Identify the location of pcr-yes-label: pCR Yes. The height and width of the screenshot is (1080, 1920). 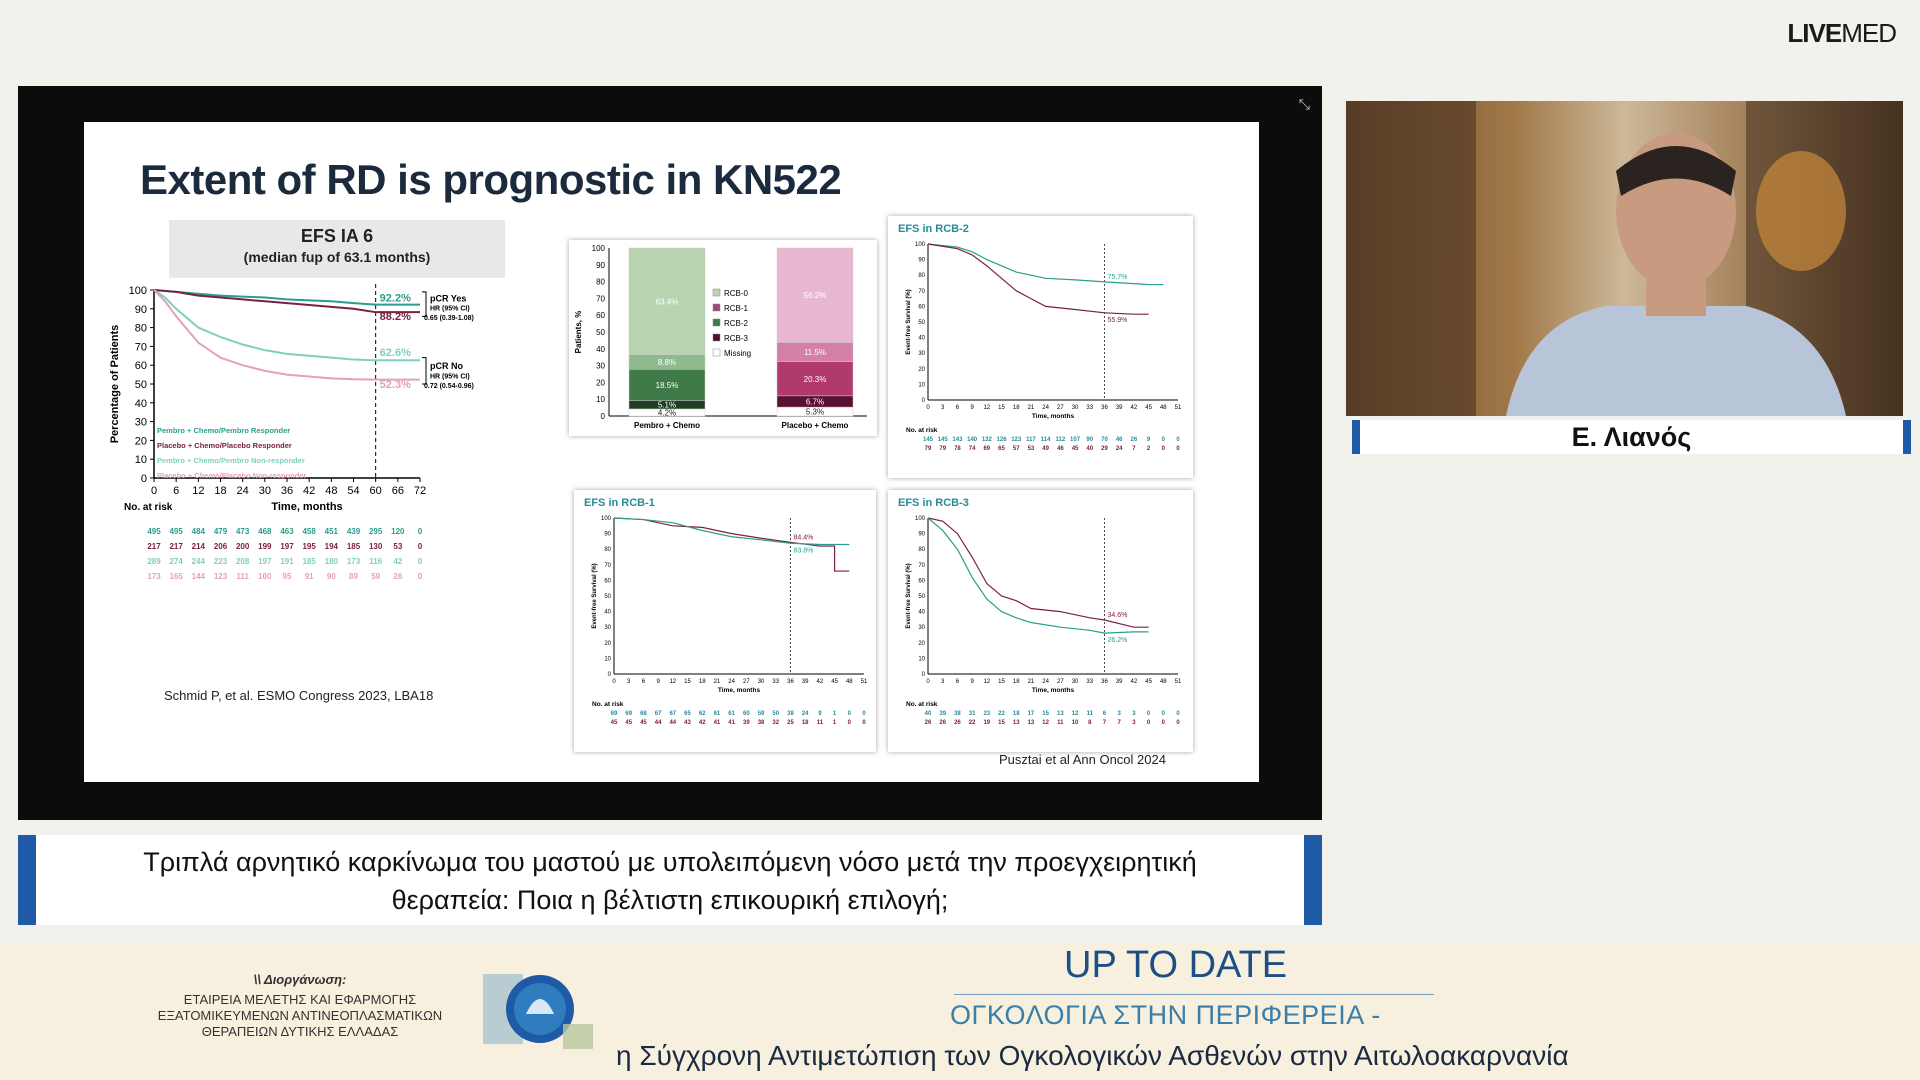
(448, 298).